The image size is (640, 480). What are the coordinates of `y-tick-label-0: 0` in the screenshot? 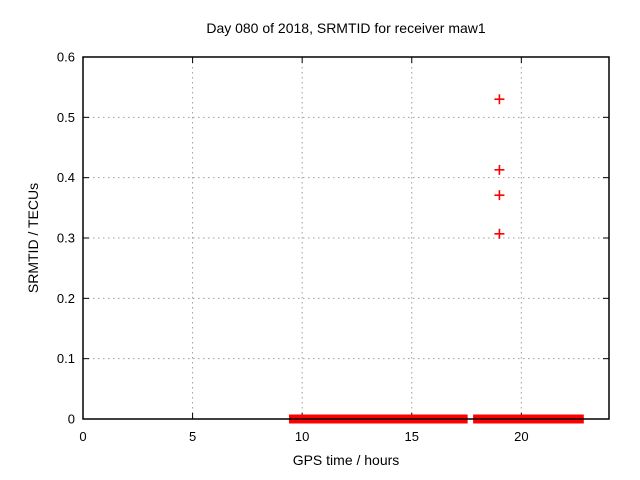 It's located at (71, 419).